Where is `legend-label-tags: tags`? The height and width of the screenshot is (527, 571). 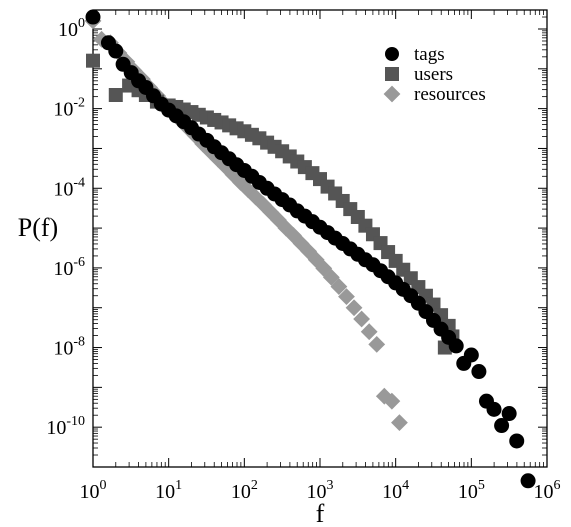
legend-label-tags: tags is located at coordinates (429, 54).